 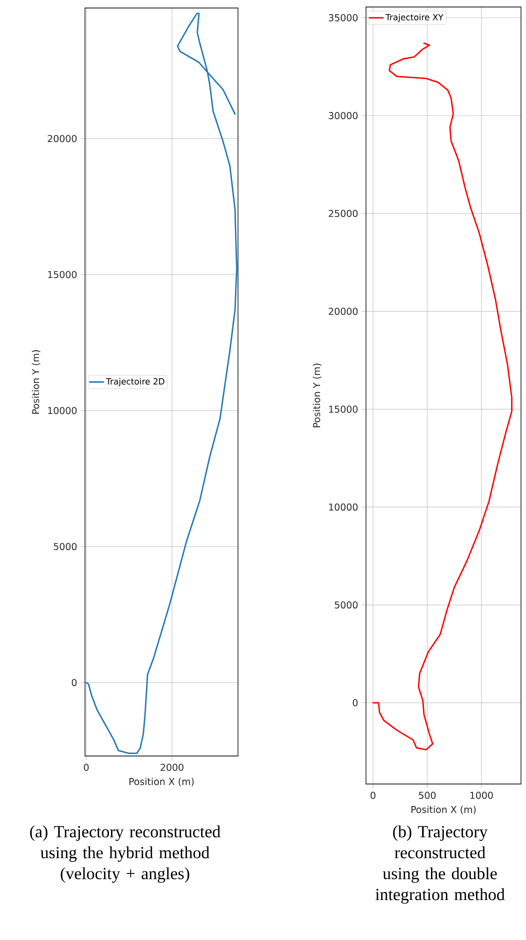 I want to click on y-tick-label: 25000, so click(x=343, y=214).